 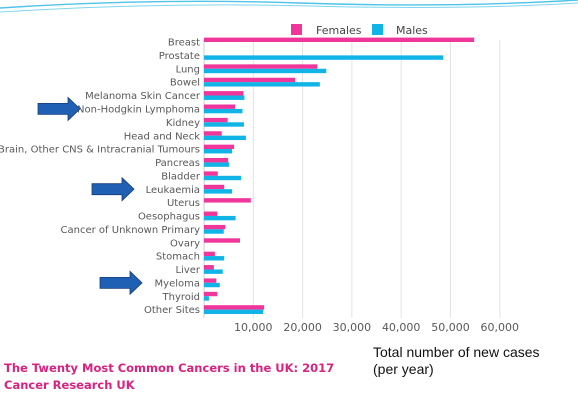 What do you see at coordinates (143, 96) in the screenshot?
I see `category-label: Melanoma Skin Cancer` at bounding box center [143, 96].